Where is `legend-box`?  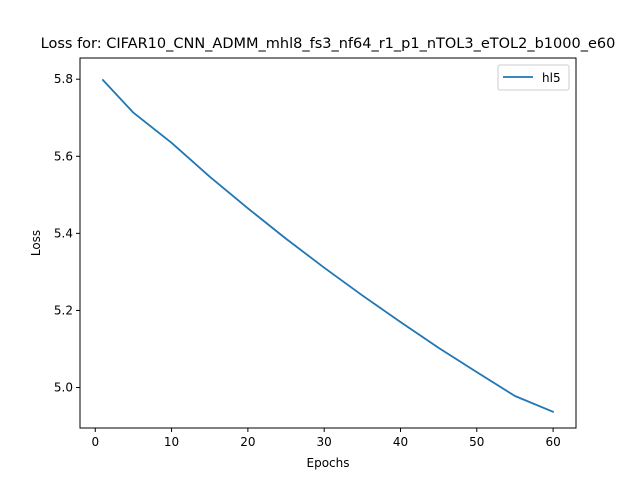 legend-box is located at coordinates (533, 77).